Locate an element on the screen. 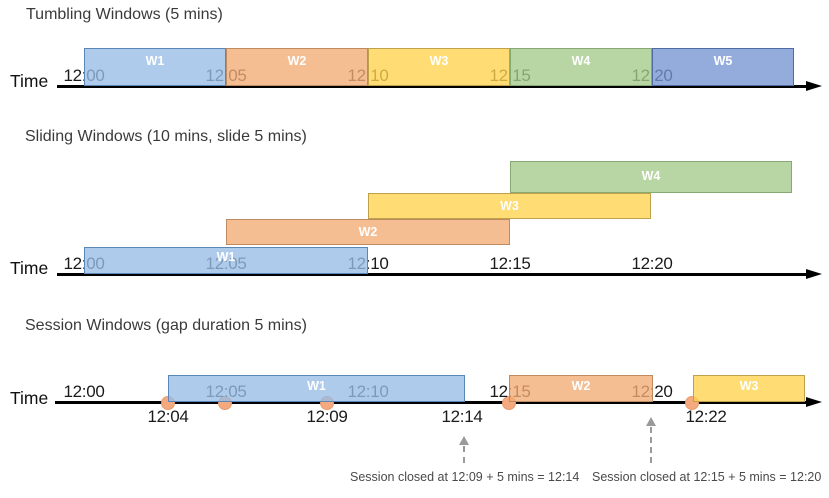 Image resolution: width=829 pixels, height=498 pixels. session-time-axis is located at coordinates (431, 402).